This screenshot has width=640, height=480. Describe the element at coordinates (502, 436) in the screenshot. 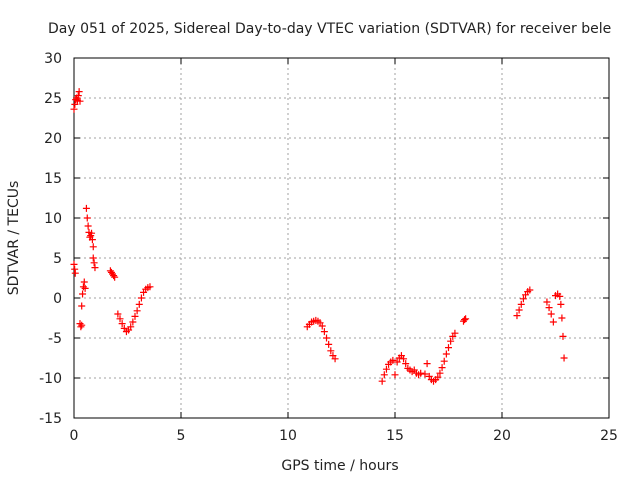

I see `x-tick-label: 20` at that location.